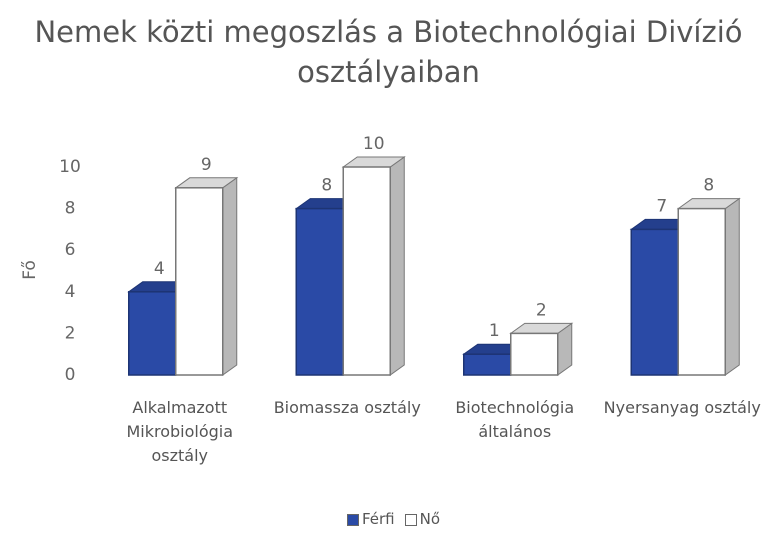  I want to click on value-label: 9, so click(206, 165).